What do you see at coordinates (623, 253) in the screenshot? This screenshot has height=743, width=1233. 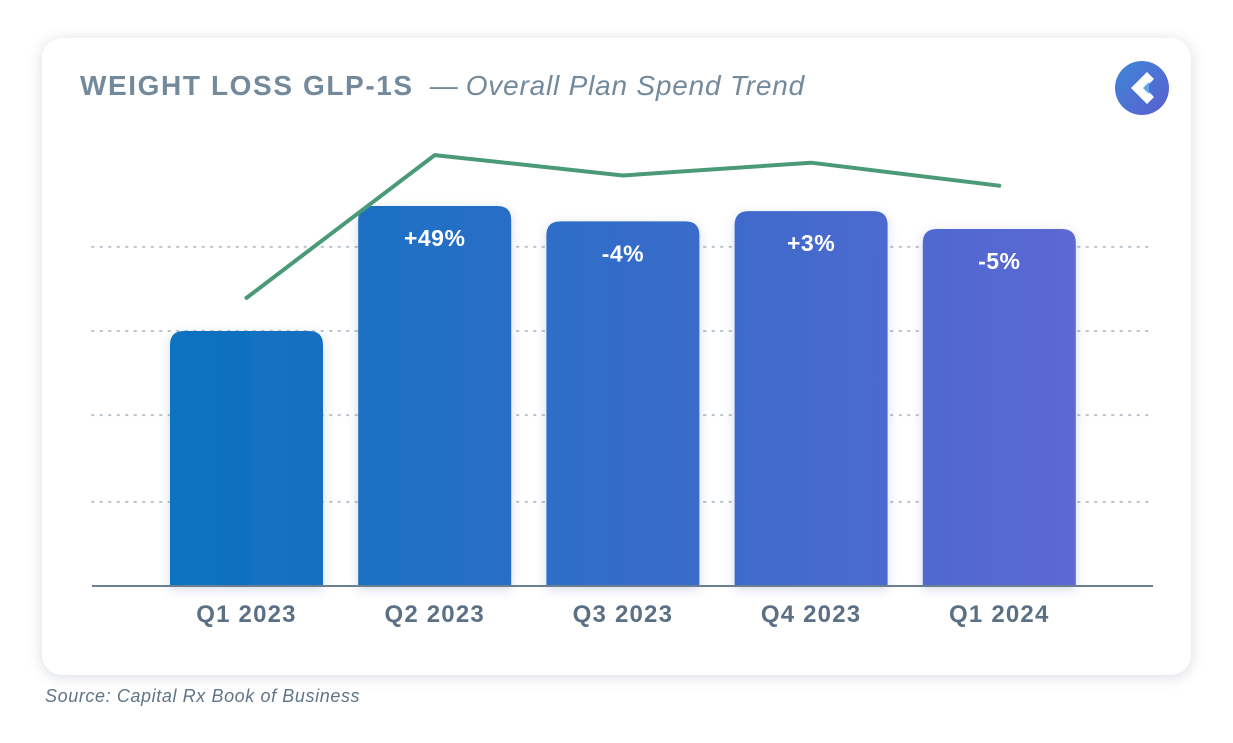 I see `bar-label-3: -4%` at bounding box center [623, 253].